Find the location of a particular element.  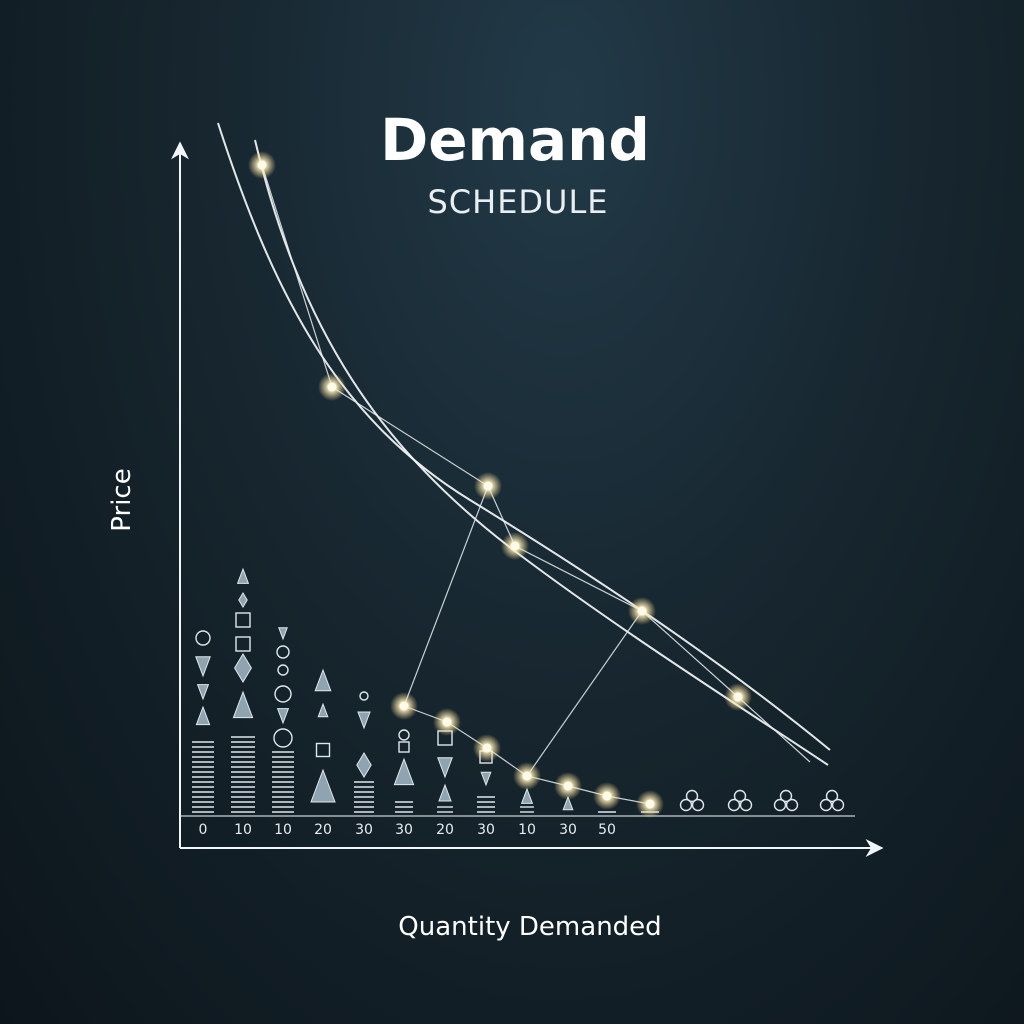

chart-title: Demand is located at coordinates (515, 140).